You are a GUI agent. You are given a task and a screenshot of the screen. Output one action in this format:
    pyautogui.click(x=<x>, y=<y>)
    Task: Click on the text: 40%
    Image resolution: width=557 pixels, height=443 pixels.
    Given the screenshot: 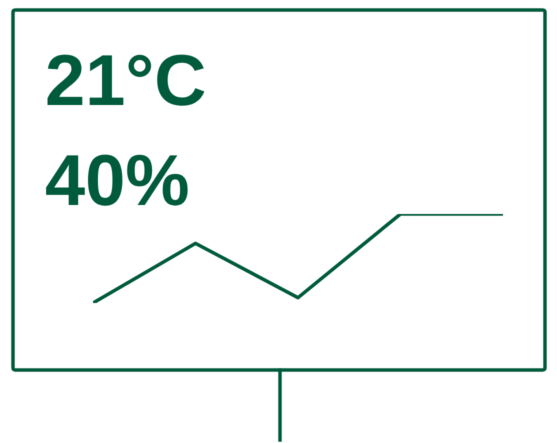 What is the action you would take?
    pyautogui.click(x=117, y=180)
    